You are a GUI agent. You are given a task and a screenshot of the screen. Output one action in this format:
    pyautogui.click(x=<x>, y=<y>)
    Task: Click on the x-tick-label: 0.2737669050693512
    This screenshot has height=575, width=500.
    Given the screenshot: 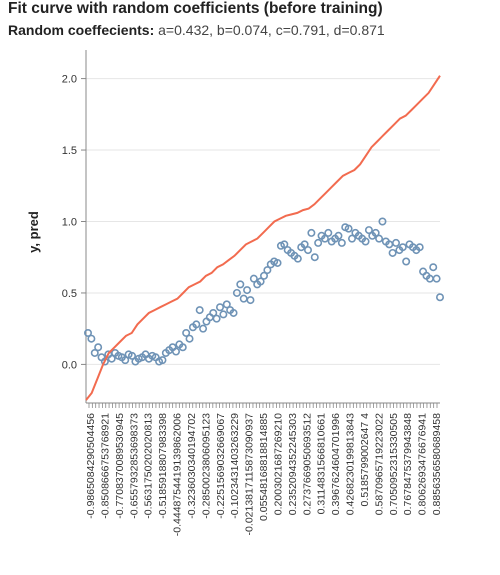 What is the action you would take?
    pyautogui.click(x=307, y=464)
    